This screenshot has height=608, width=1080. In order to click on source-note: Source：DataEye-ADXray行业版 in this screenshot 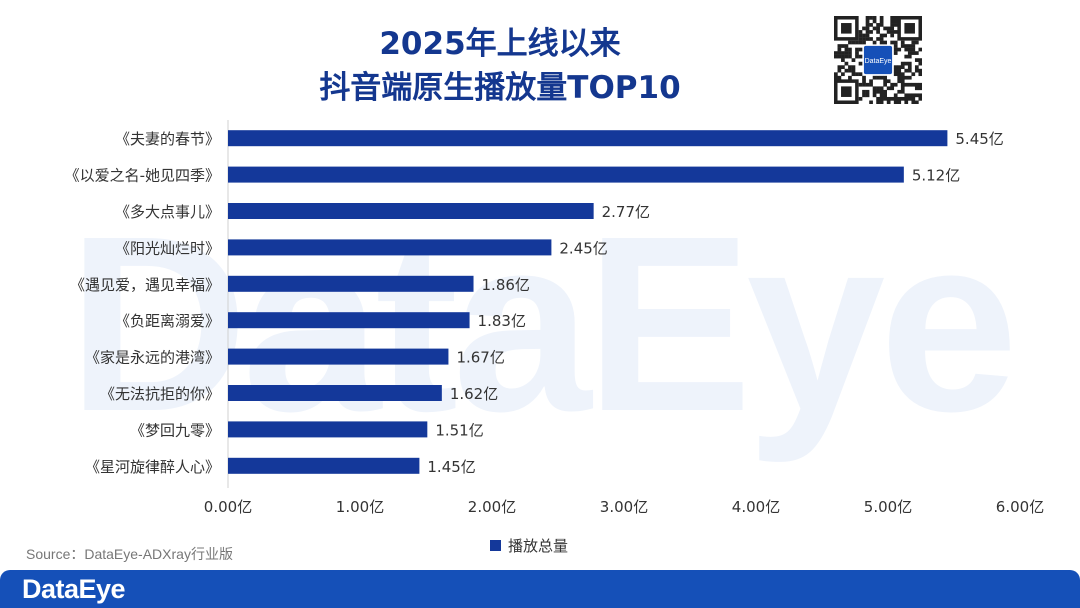, I will do `click(129, 554)`.